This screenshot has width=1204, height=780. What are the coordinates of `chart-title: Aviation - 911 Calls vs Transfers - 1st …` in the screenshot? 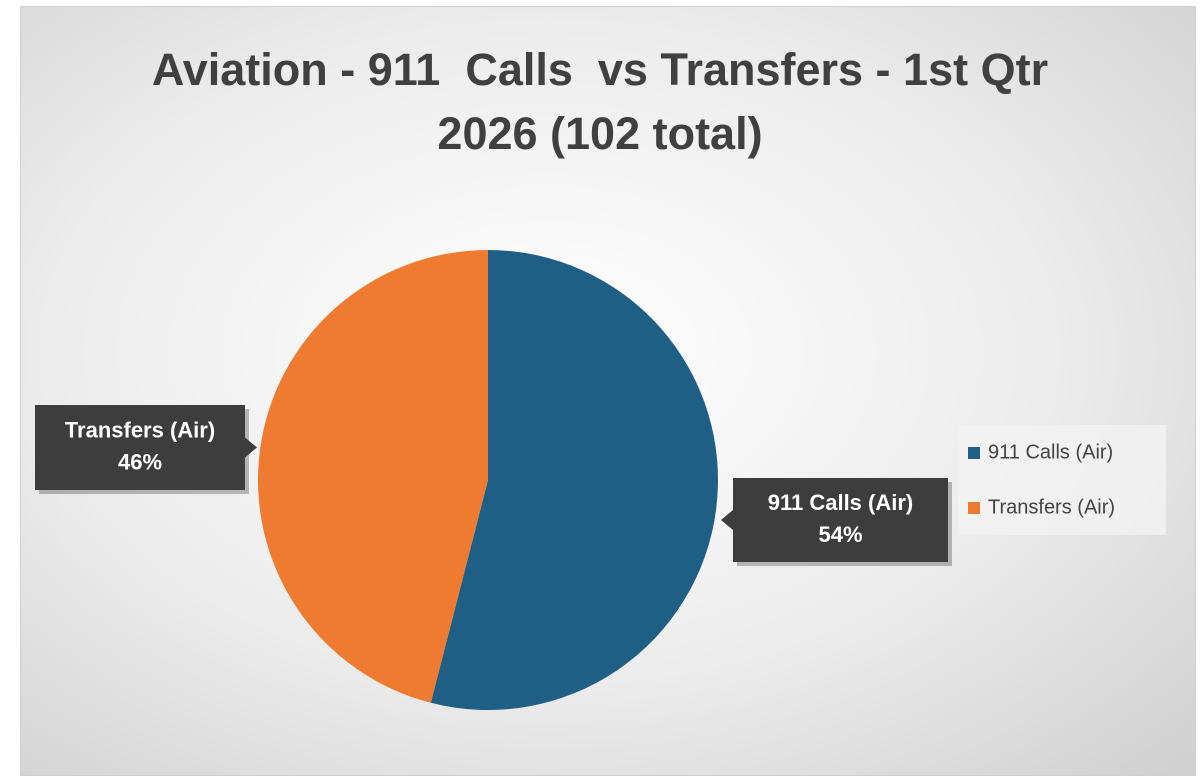 It's located at (606, 101).